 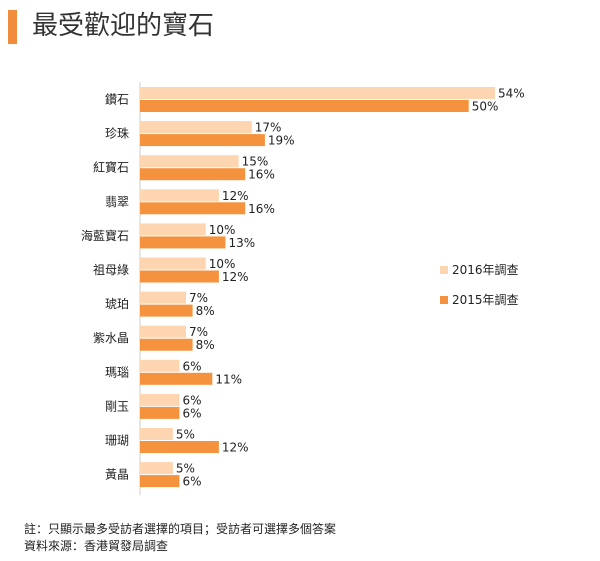 What do you see at coordinates (444, 270) in the screenshot?
I see `legend-swatch-2016` at bounding box center [444, 270].